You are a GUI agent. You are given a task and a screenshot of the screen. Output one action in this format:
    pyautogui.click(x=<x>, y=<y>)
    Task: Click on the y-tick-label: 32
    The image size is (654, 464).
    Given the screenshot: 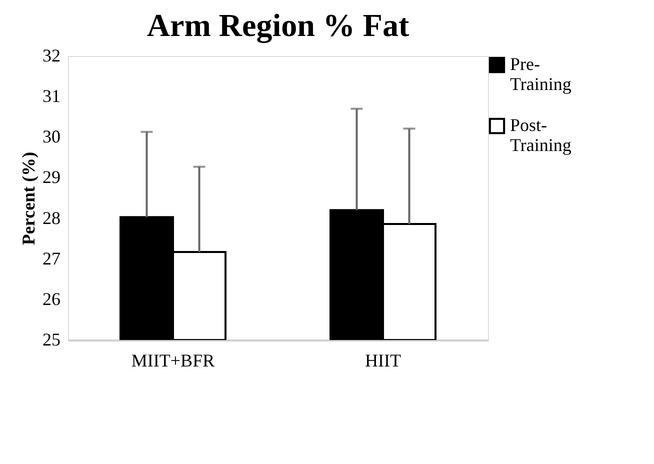 What is the action you would take?
    pyautogui.click(x=51, y=56)
    